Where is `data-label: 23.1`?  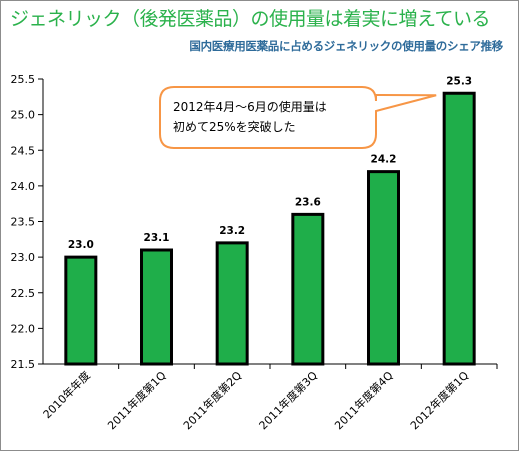
data-label: 23.1 is located at coordinates (157, 238).